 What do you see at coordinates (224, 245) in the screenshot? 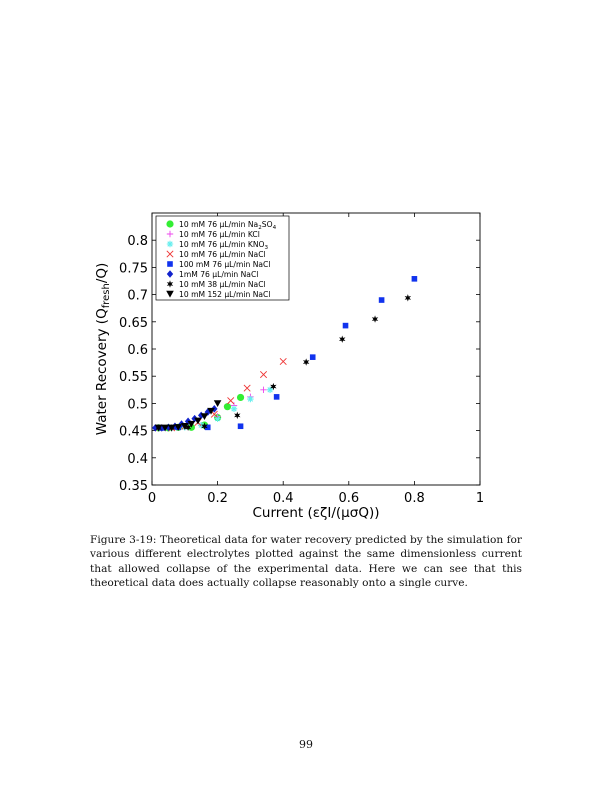
I see `legend-label: 10 mM 76 μL/min KNO3` at bounding box center [224, 245].